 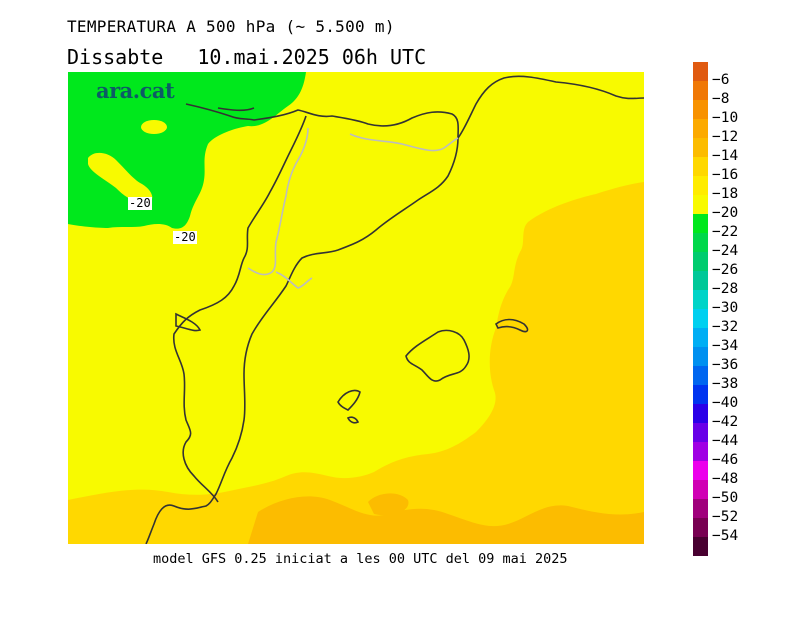 I want to click on colorbar-tick-label: −50, so click(x=725, y=498).